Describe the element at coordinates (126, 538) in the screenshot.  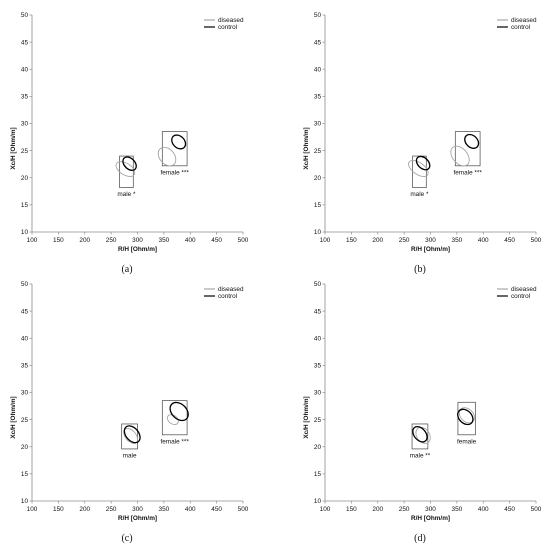
I see `panel-label: (c)` at that location.